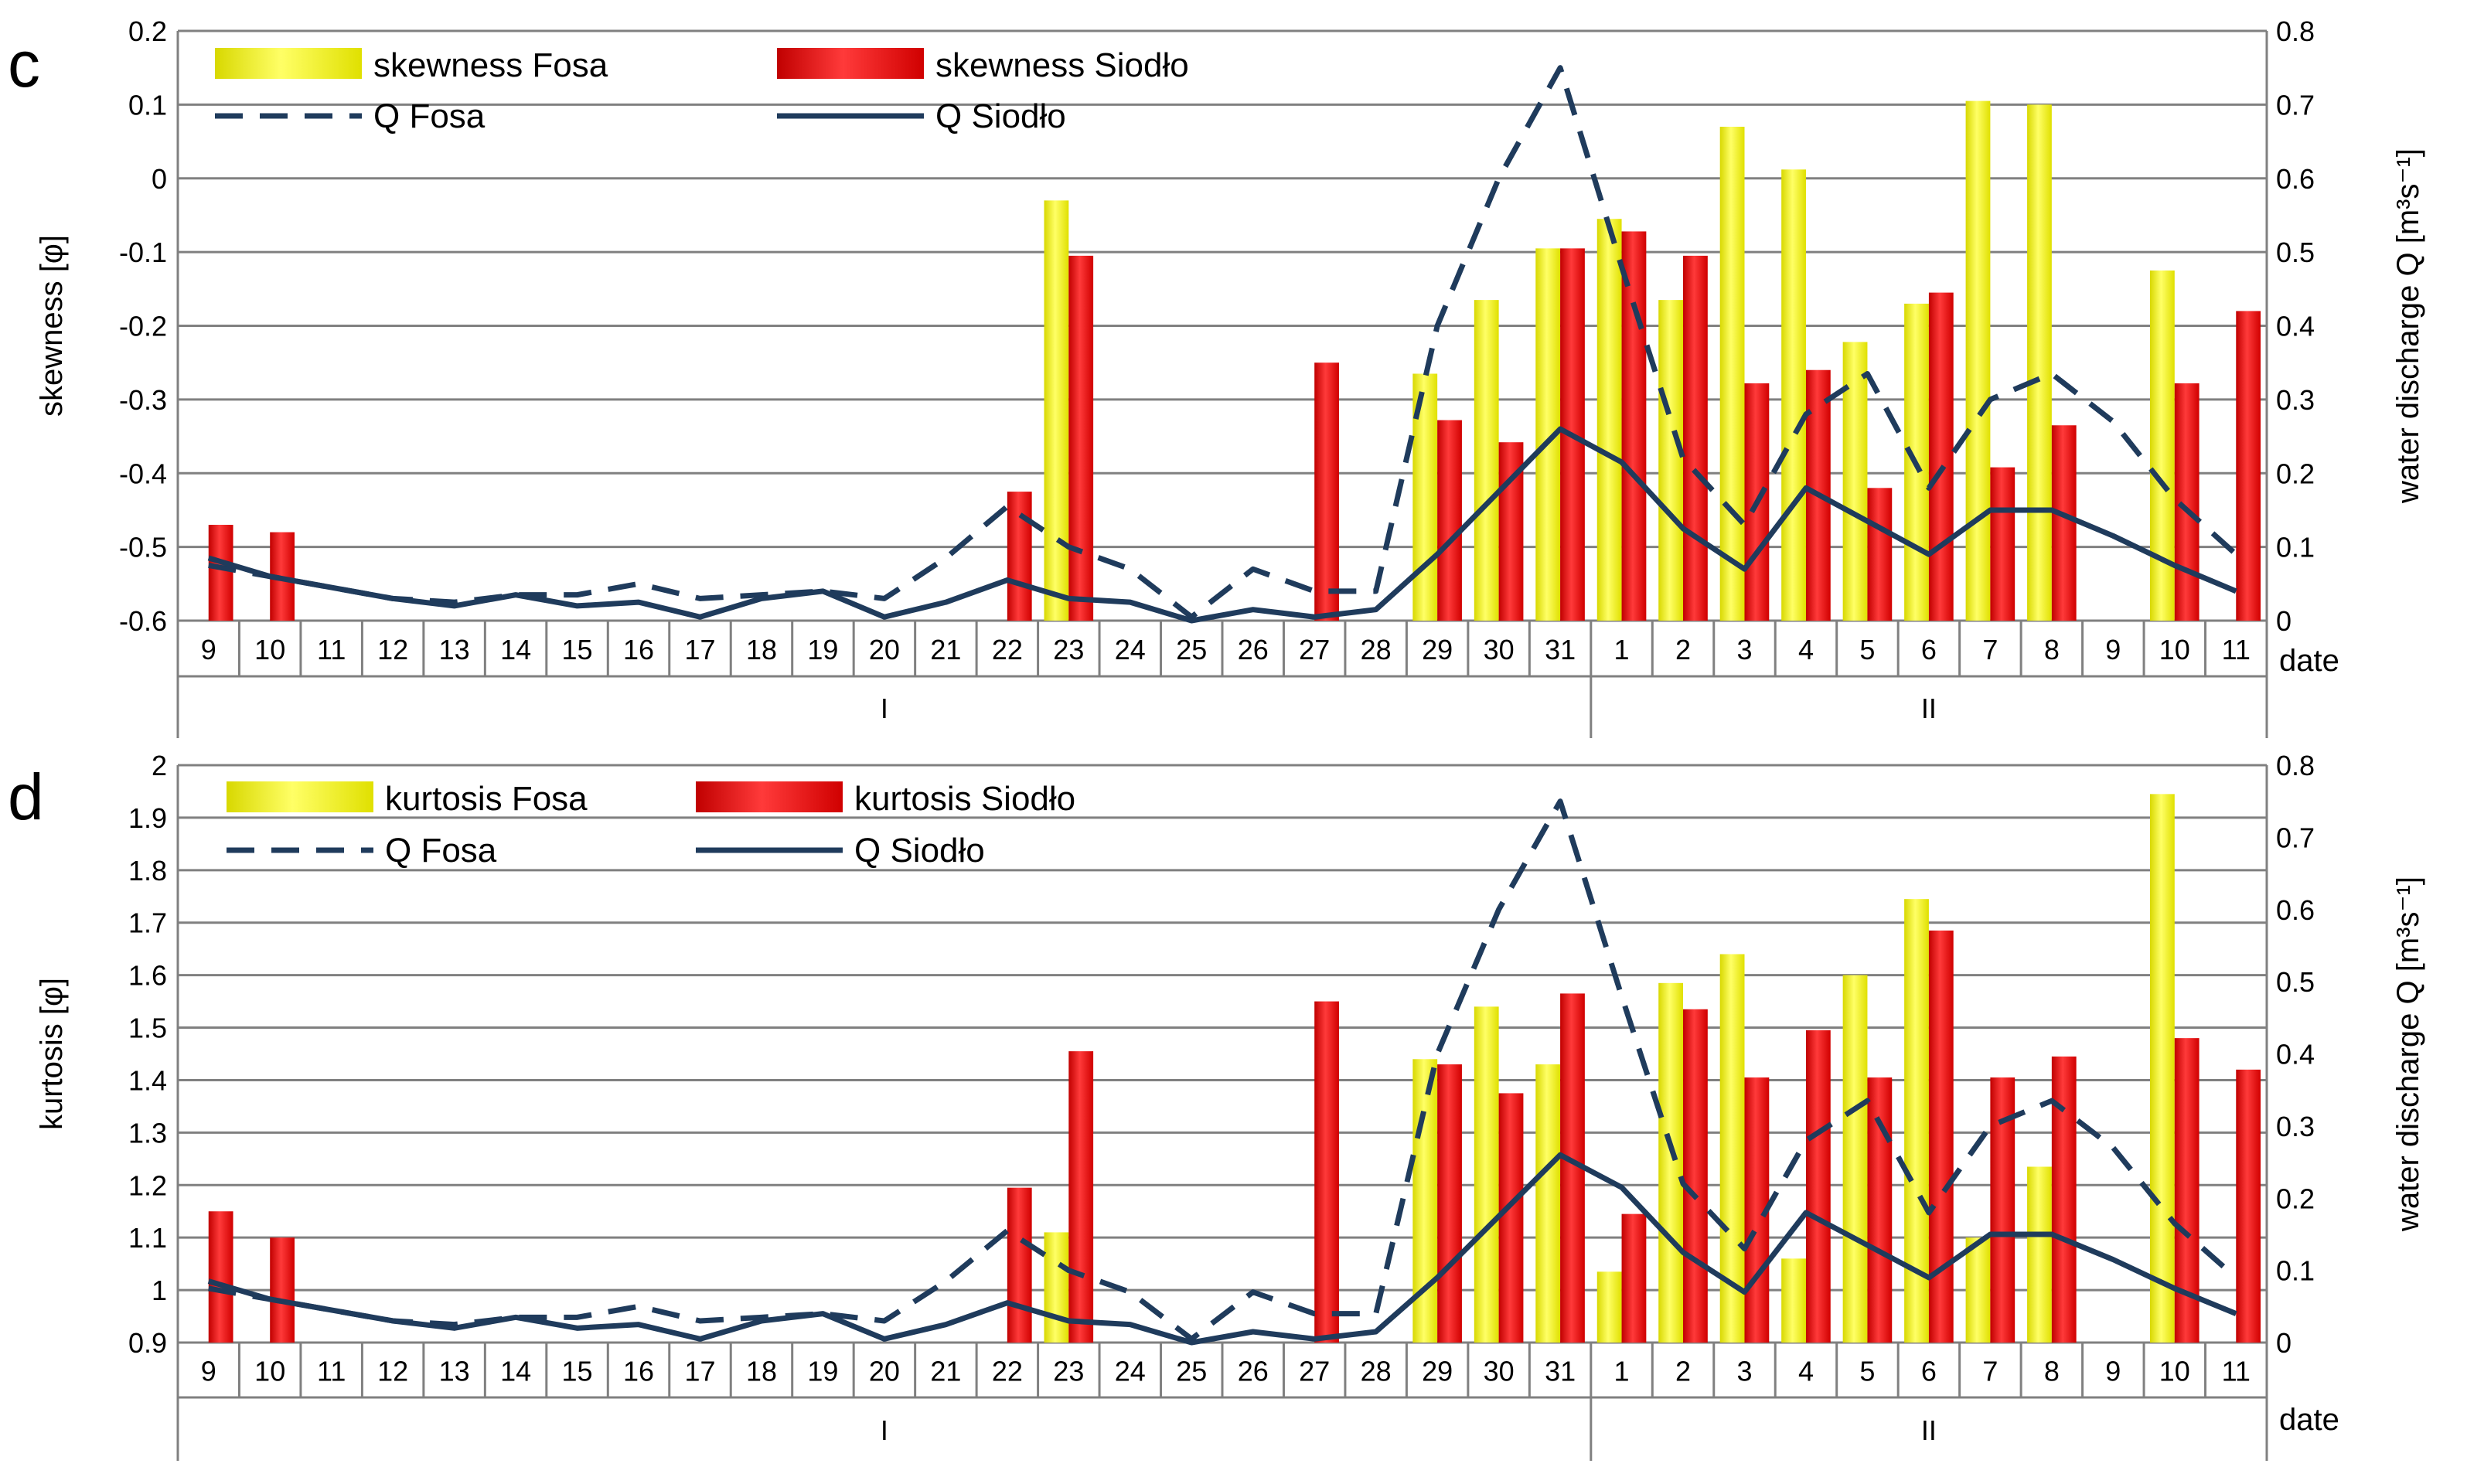  I want to click on y-tick-label: -0.2, so click(143, 326).